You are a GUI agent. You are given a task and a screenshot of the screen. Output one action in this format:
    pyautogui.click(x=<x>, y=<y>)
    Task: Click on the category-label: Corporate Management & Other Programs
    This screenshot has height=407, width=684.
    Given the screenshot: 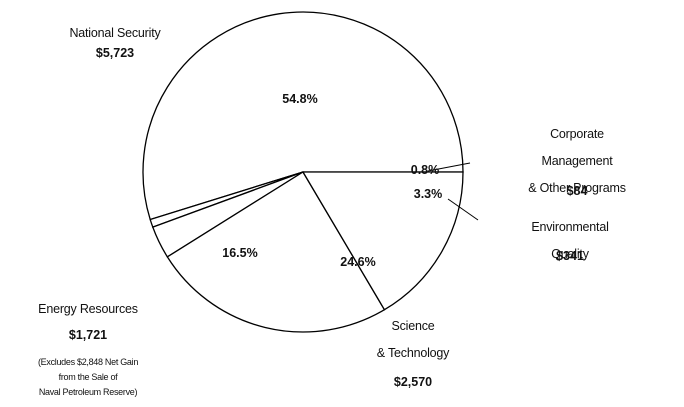 What is the action you would take?
    pyautogui.click(x=577, y=161)
    